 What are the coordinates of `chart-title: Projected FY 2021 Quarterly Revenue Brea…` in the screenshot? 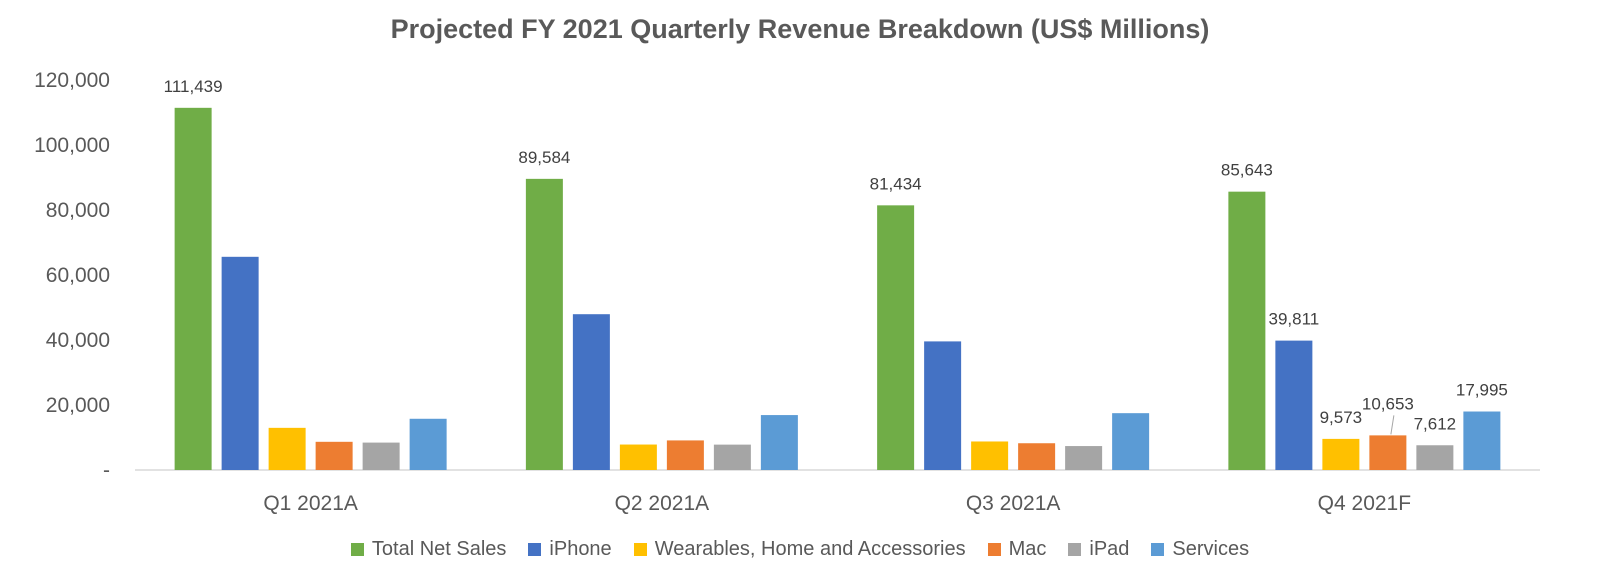 It's located at (800, 29).